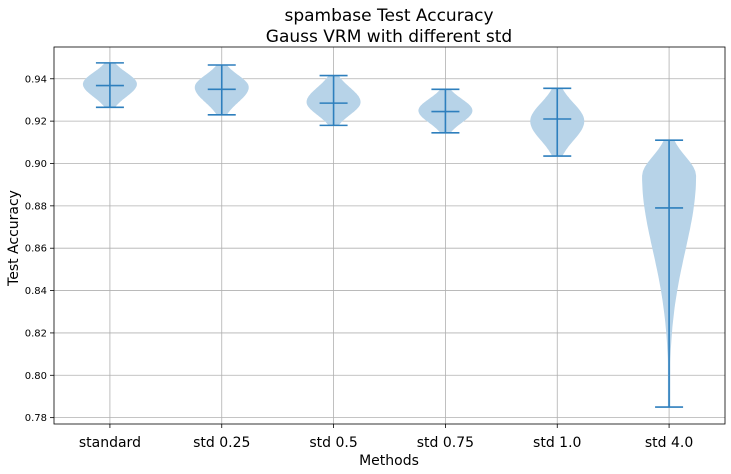 This screenshot has width=731, height=474. What do you see at coordinates (36, 164) in the screenshot?
I see `y-tick-label: 0.90` at bounding box center [36, 164].